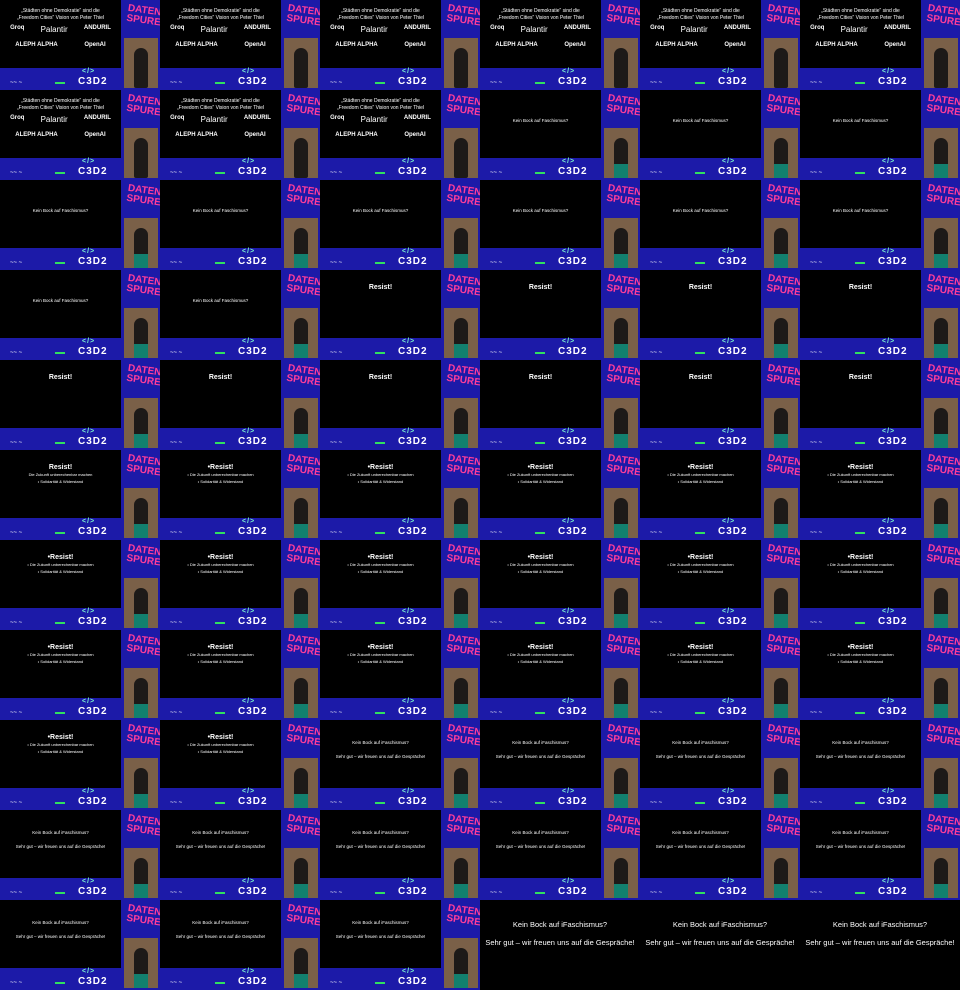 This screenshot has width=960, height=990. What do you see at coordinates (817, 28) in the screenshot?
I see `company-logo: Groq` at bounding box center [817, 28].